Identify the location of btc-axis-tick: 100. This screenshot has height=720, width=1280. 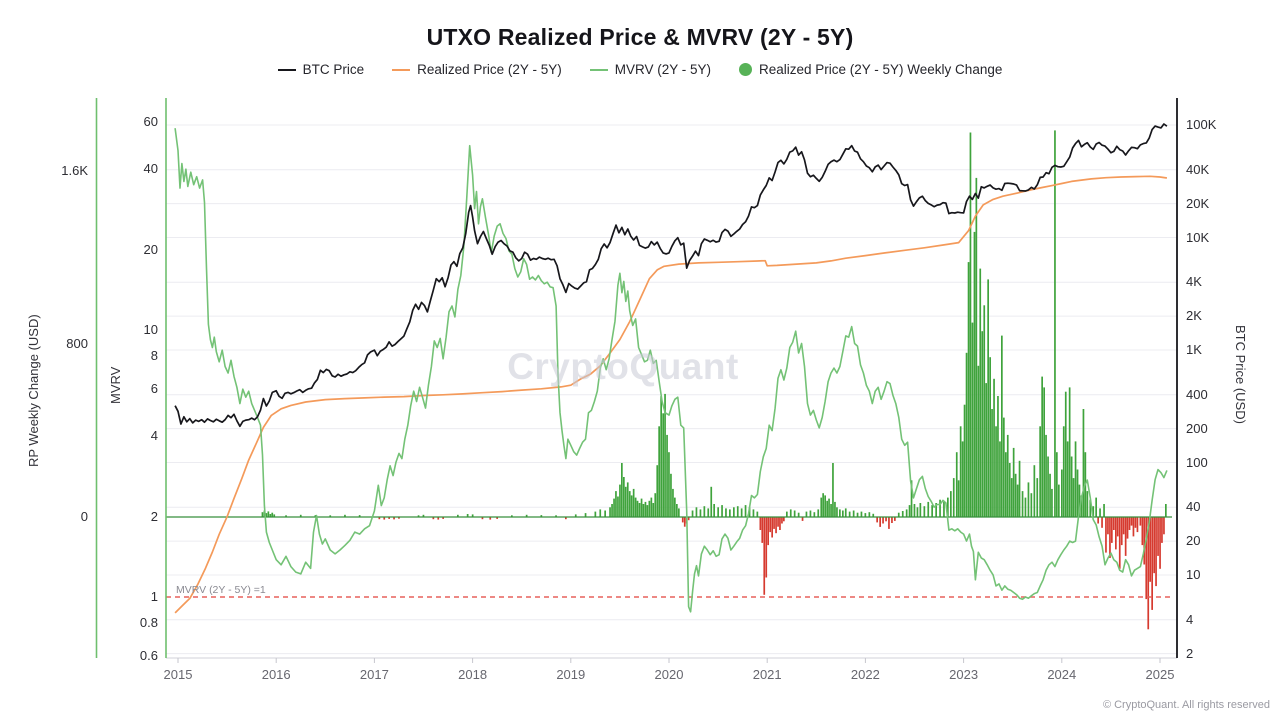
(1197, 462).